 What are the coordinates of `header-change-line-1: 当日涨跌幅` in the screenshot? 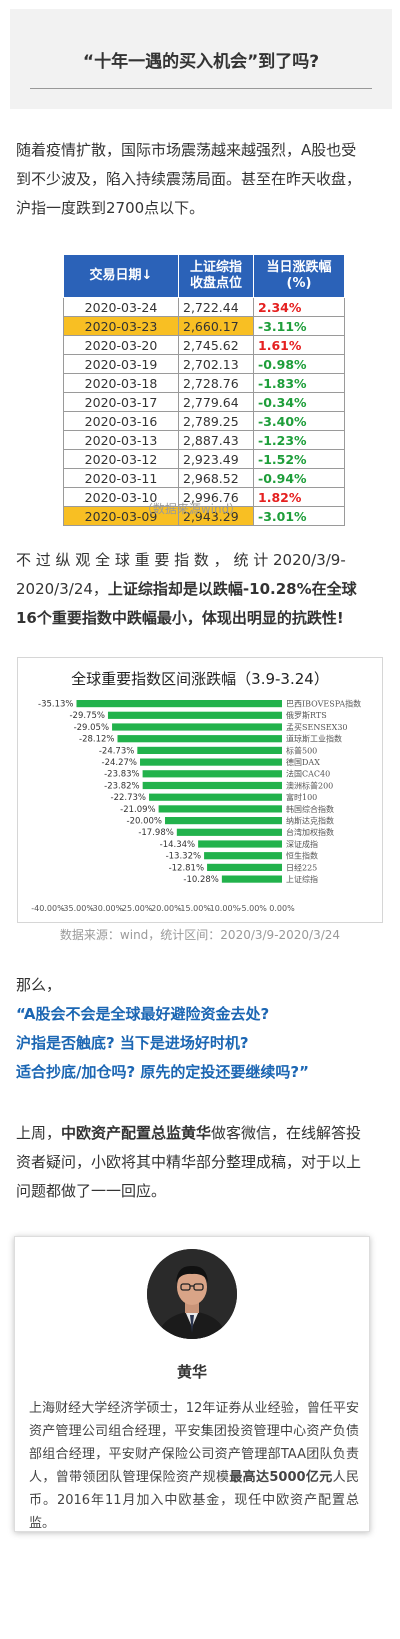 It's located at (299, 267).